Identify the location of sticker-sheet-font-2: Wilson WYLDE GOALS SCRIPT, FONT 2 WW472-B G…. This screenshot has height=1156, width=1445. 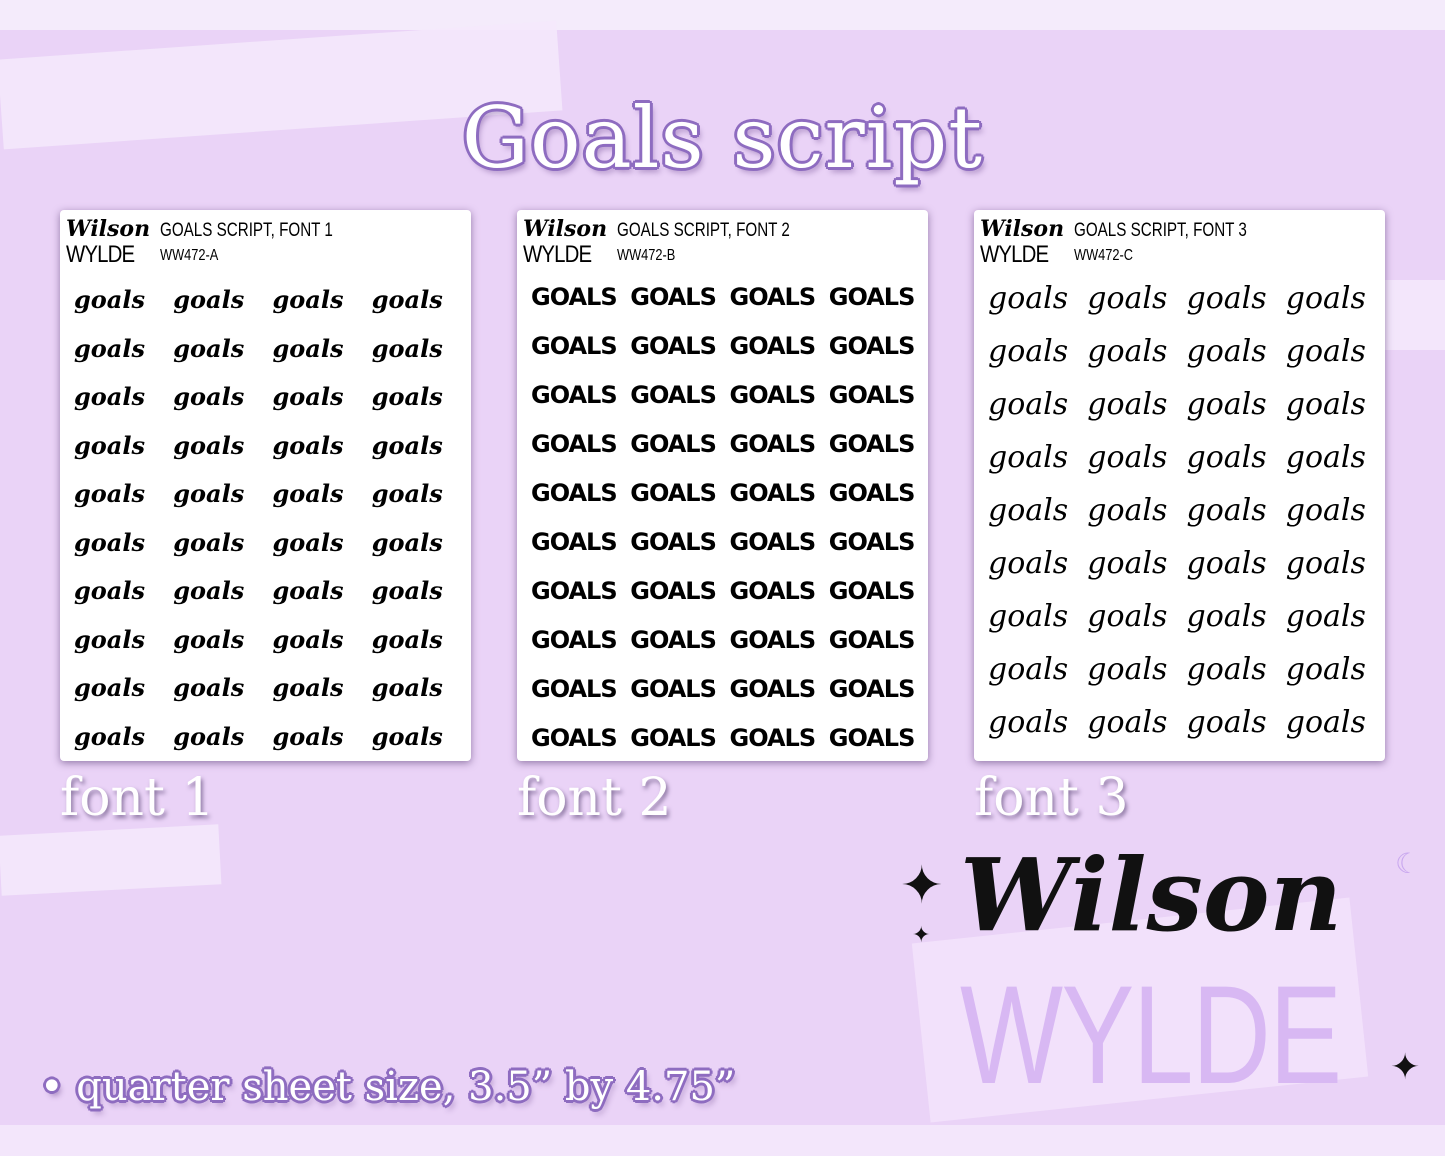
(722, 485).